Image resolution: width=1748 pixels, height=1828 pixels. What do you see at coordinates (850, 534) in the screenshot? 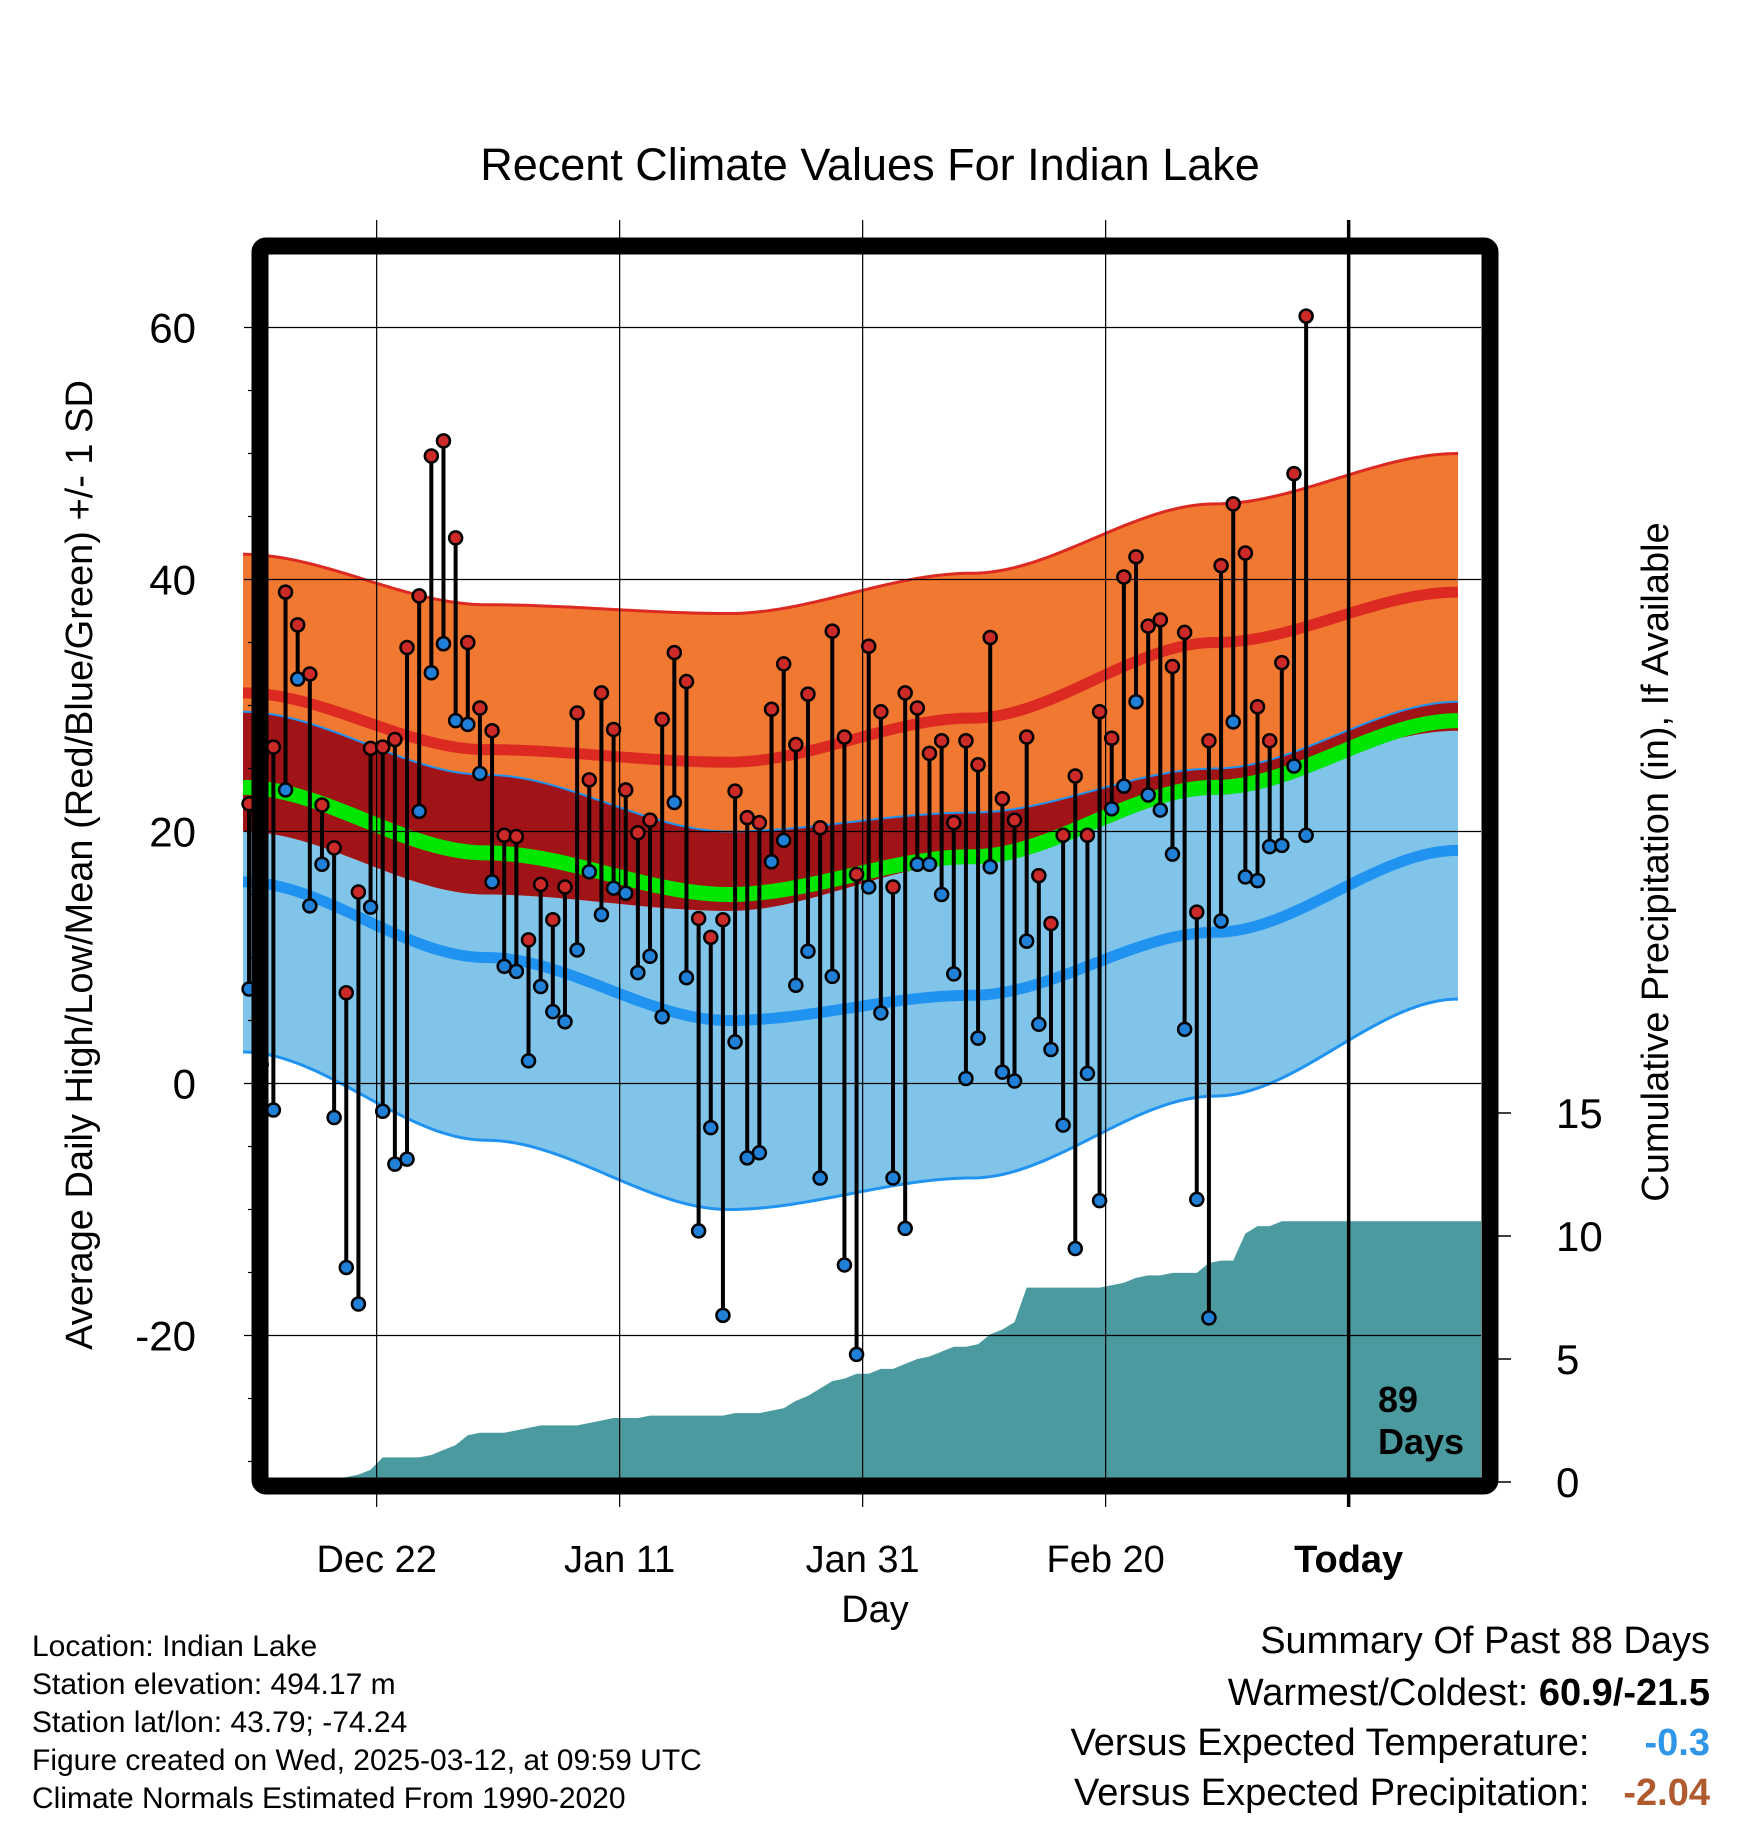
I see `high-sd-upper-line` at bounding box center [850, 534].